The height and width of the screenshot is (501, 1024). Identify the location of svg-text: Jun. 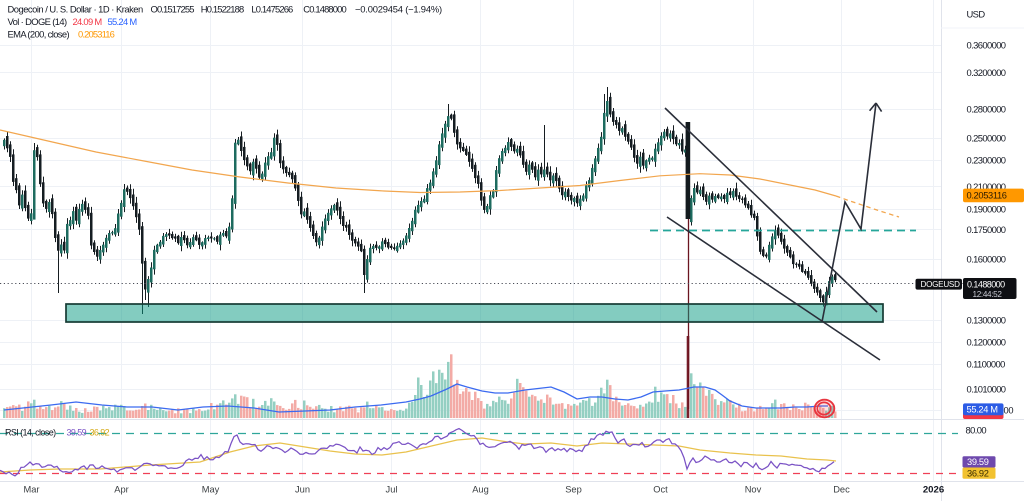
(302, 490).